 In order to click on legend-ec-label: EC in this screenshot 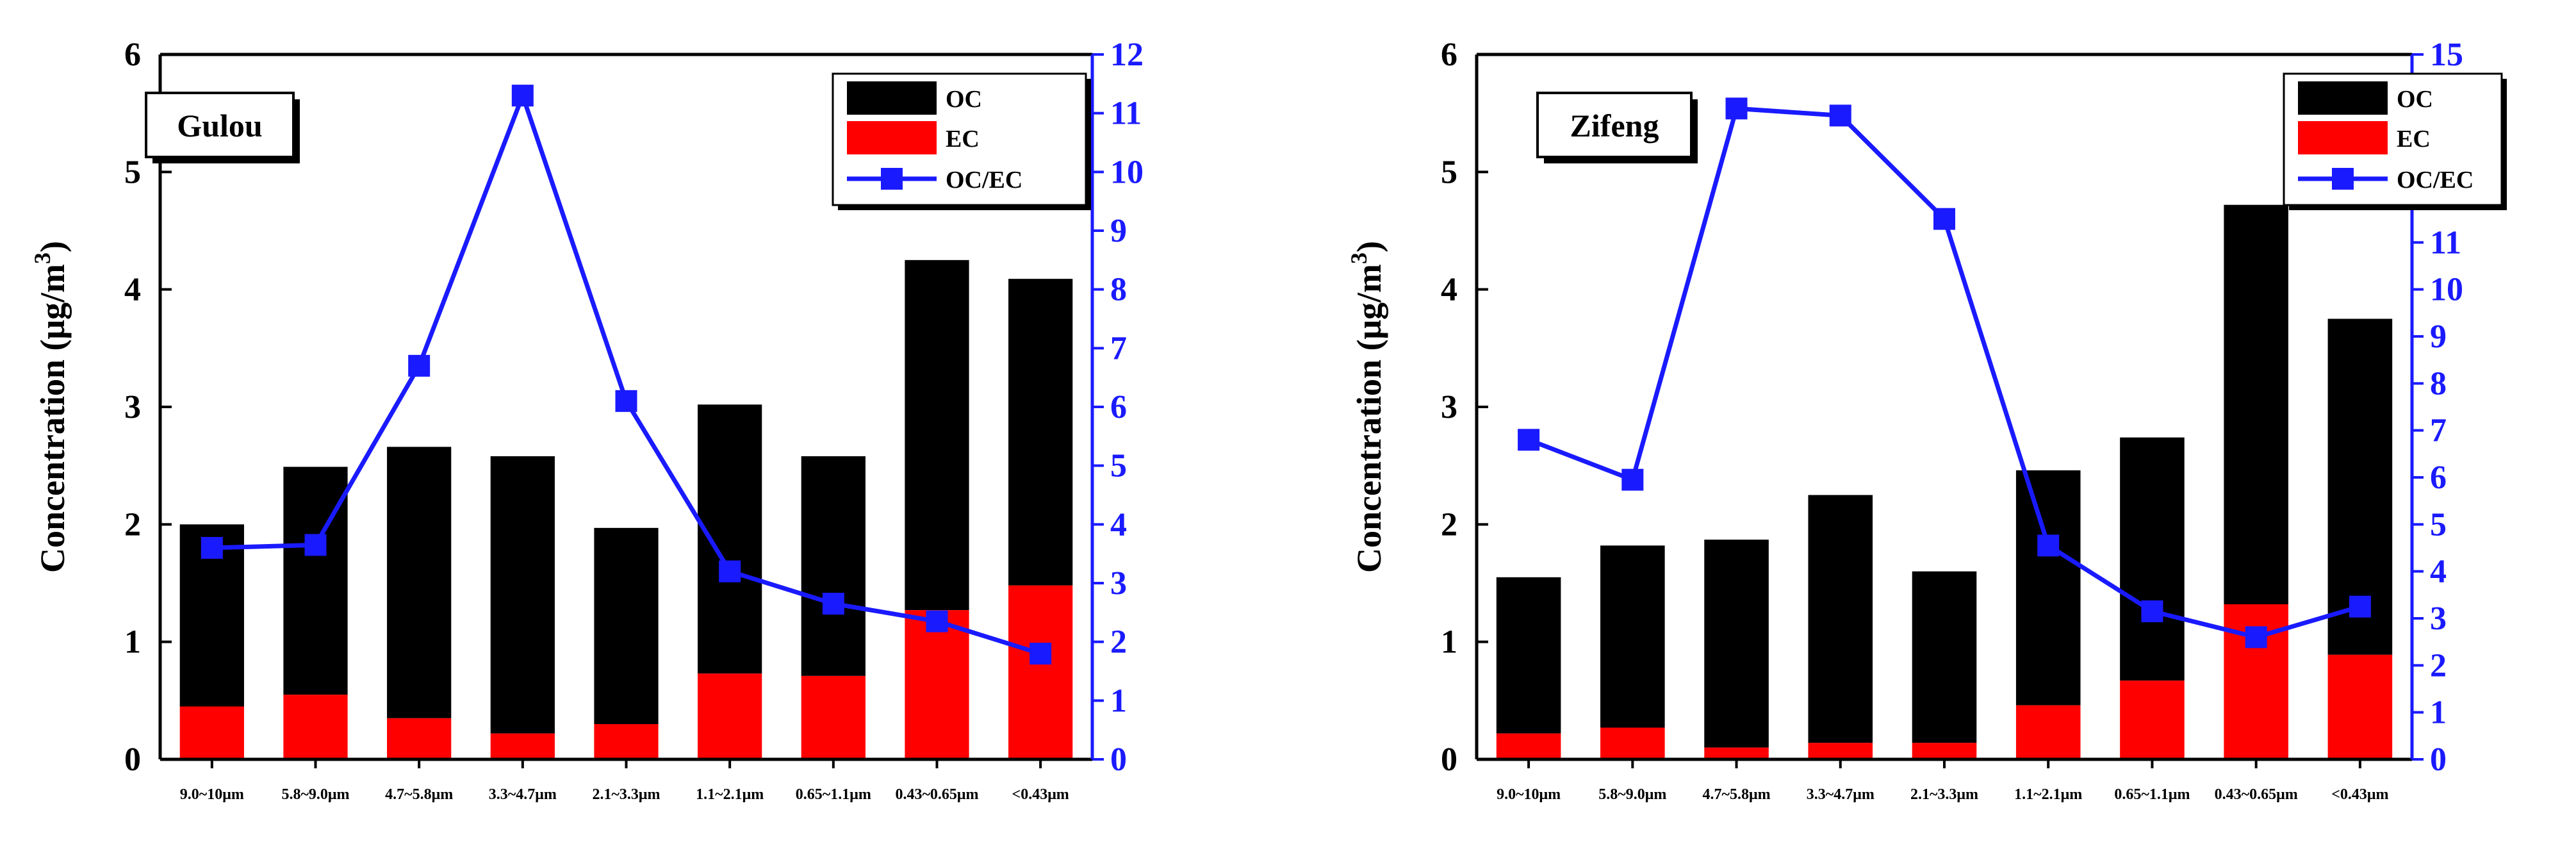, I will do `click(2414, 139)`.